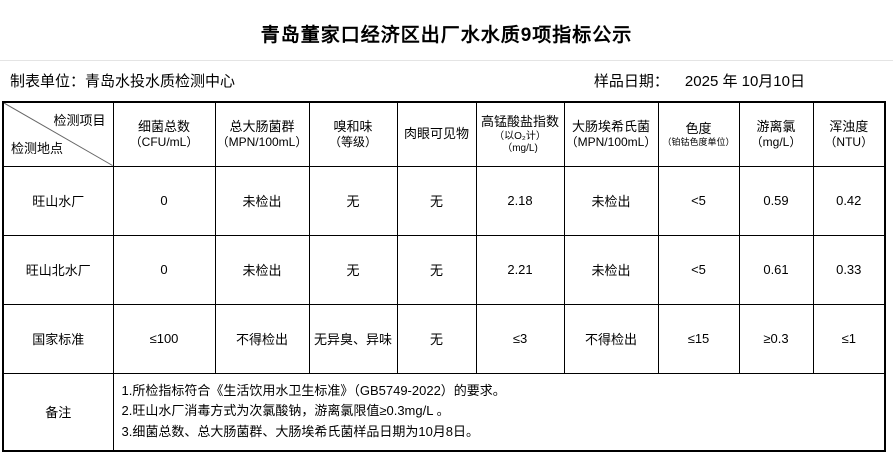  What do you see at coordinates (58, 269) in the screenshot?
I see `site-name: 旺山北水厂` at bounding box center [58, 269].